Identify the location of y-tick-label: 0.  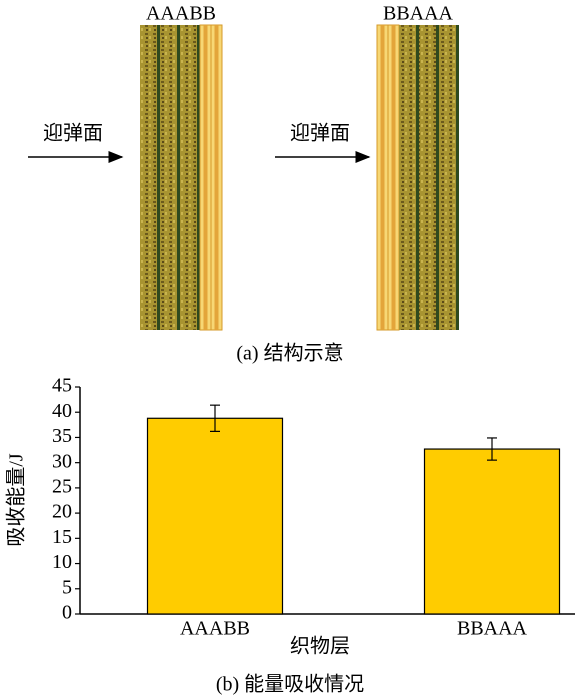
(67, 613).